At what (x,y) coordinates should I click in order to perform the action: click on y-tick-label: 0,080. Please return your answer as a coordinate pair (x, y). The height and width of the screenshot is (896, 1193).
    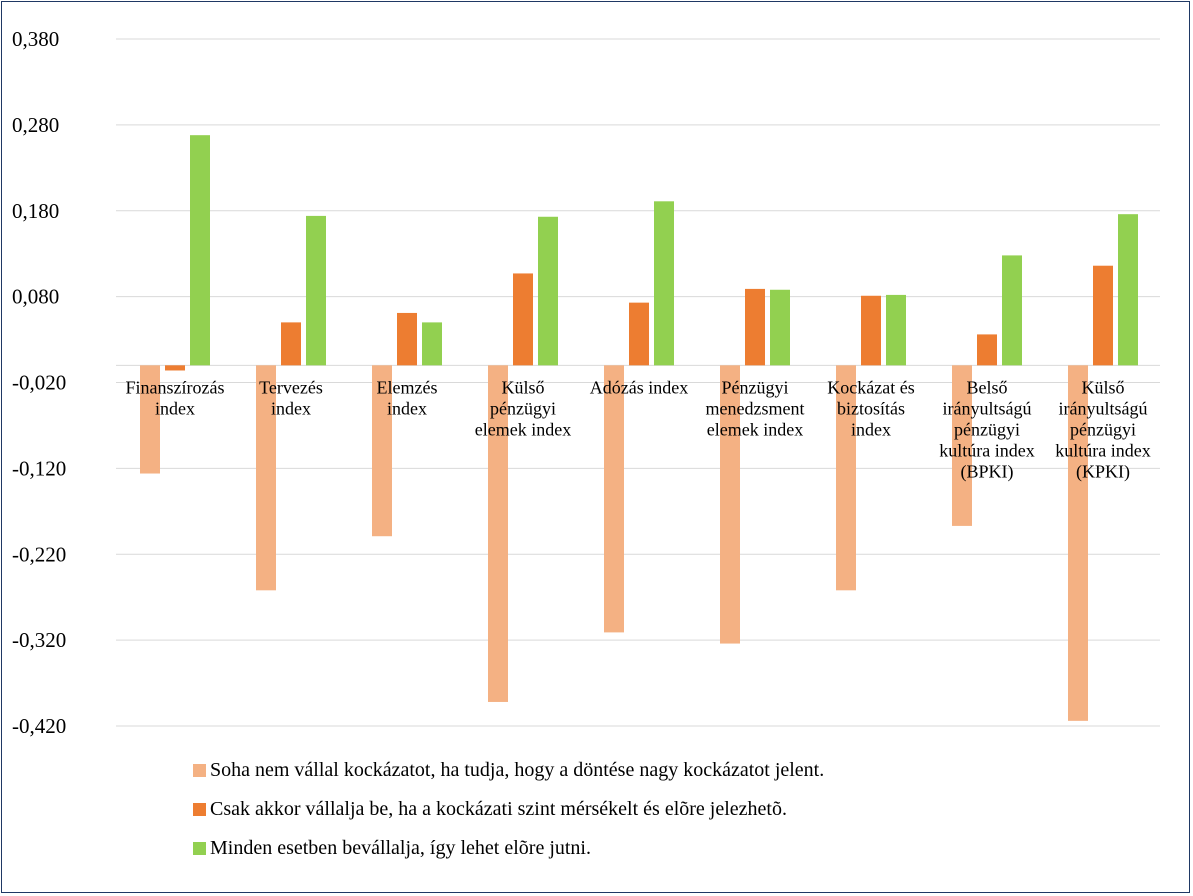
    Looking at the image, I should click on (35, 297).